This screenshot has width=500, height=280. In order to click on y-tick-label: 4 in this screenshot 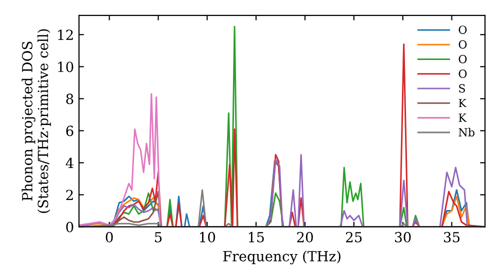, I will do `click(70, 163)`.